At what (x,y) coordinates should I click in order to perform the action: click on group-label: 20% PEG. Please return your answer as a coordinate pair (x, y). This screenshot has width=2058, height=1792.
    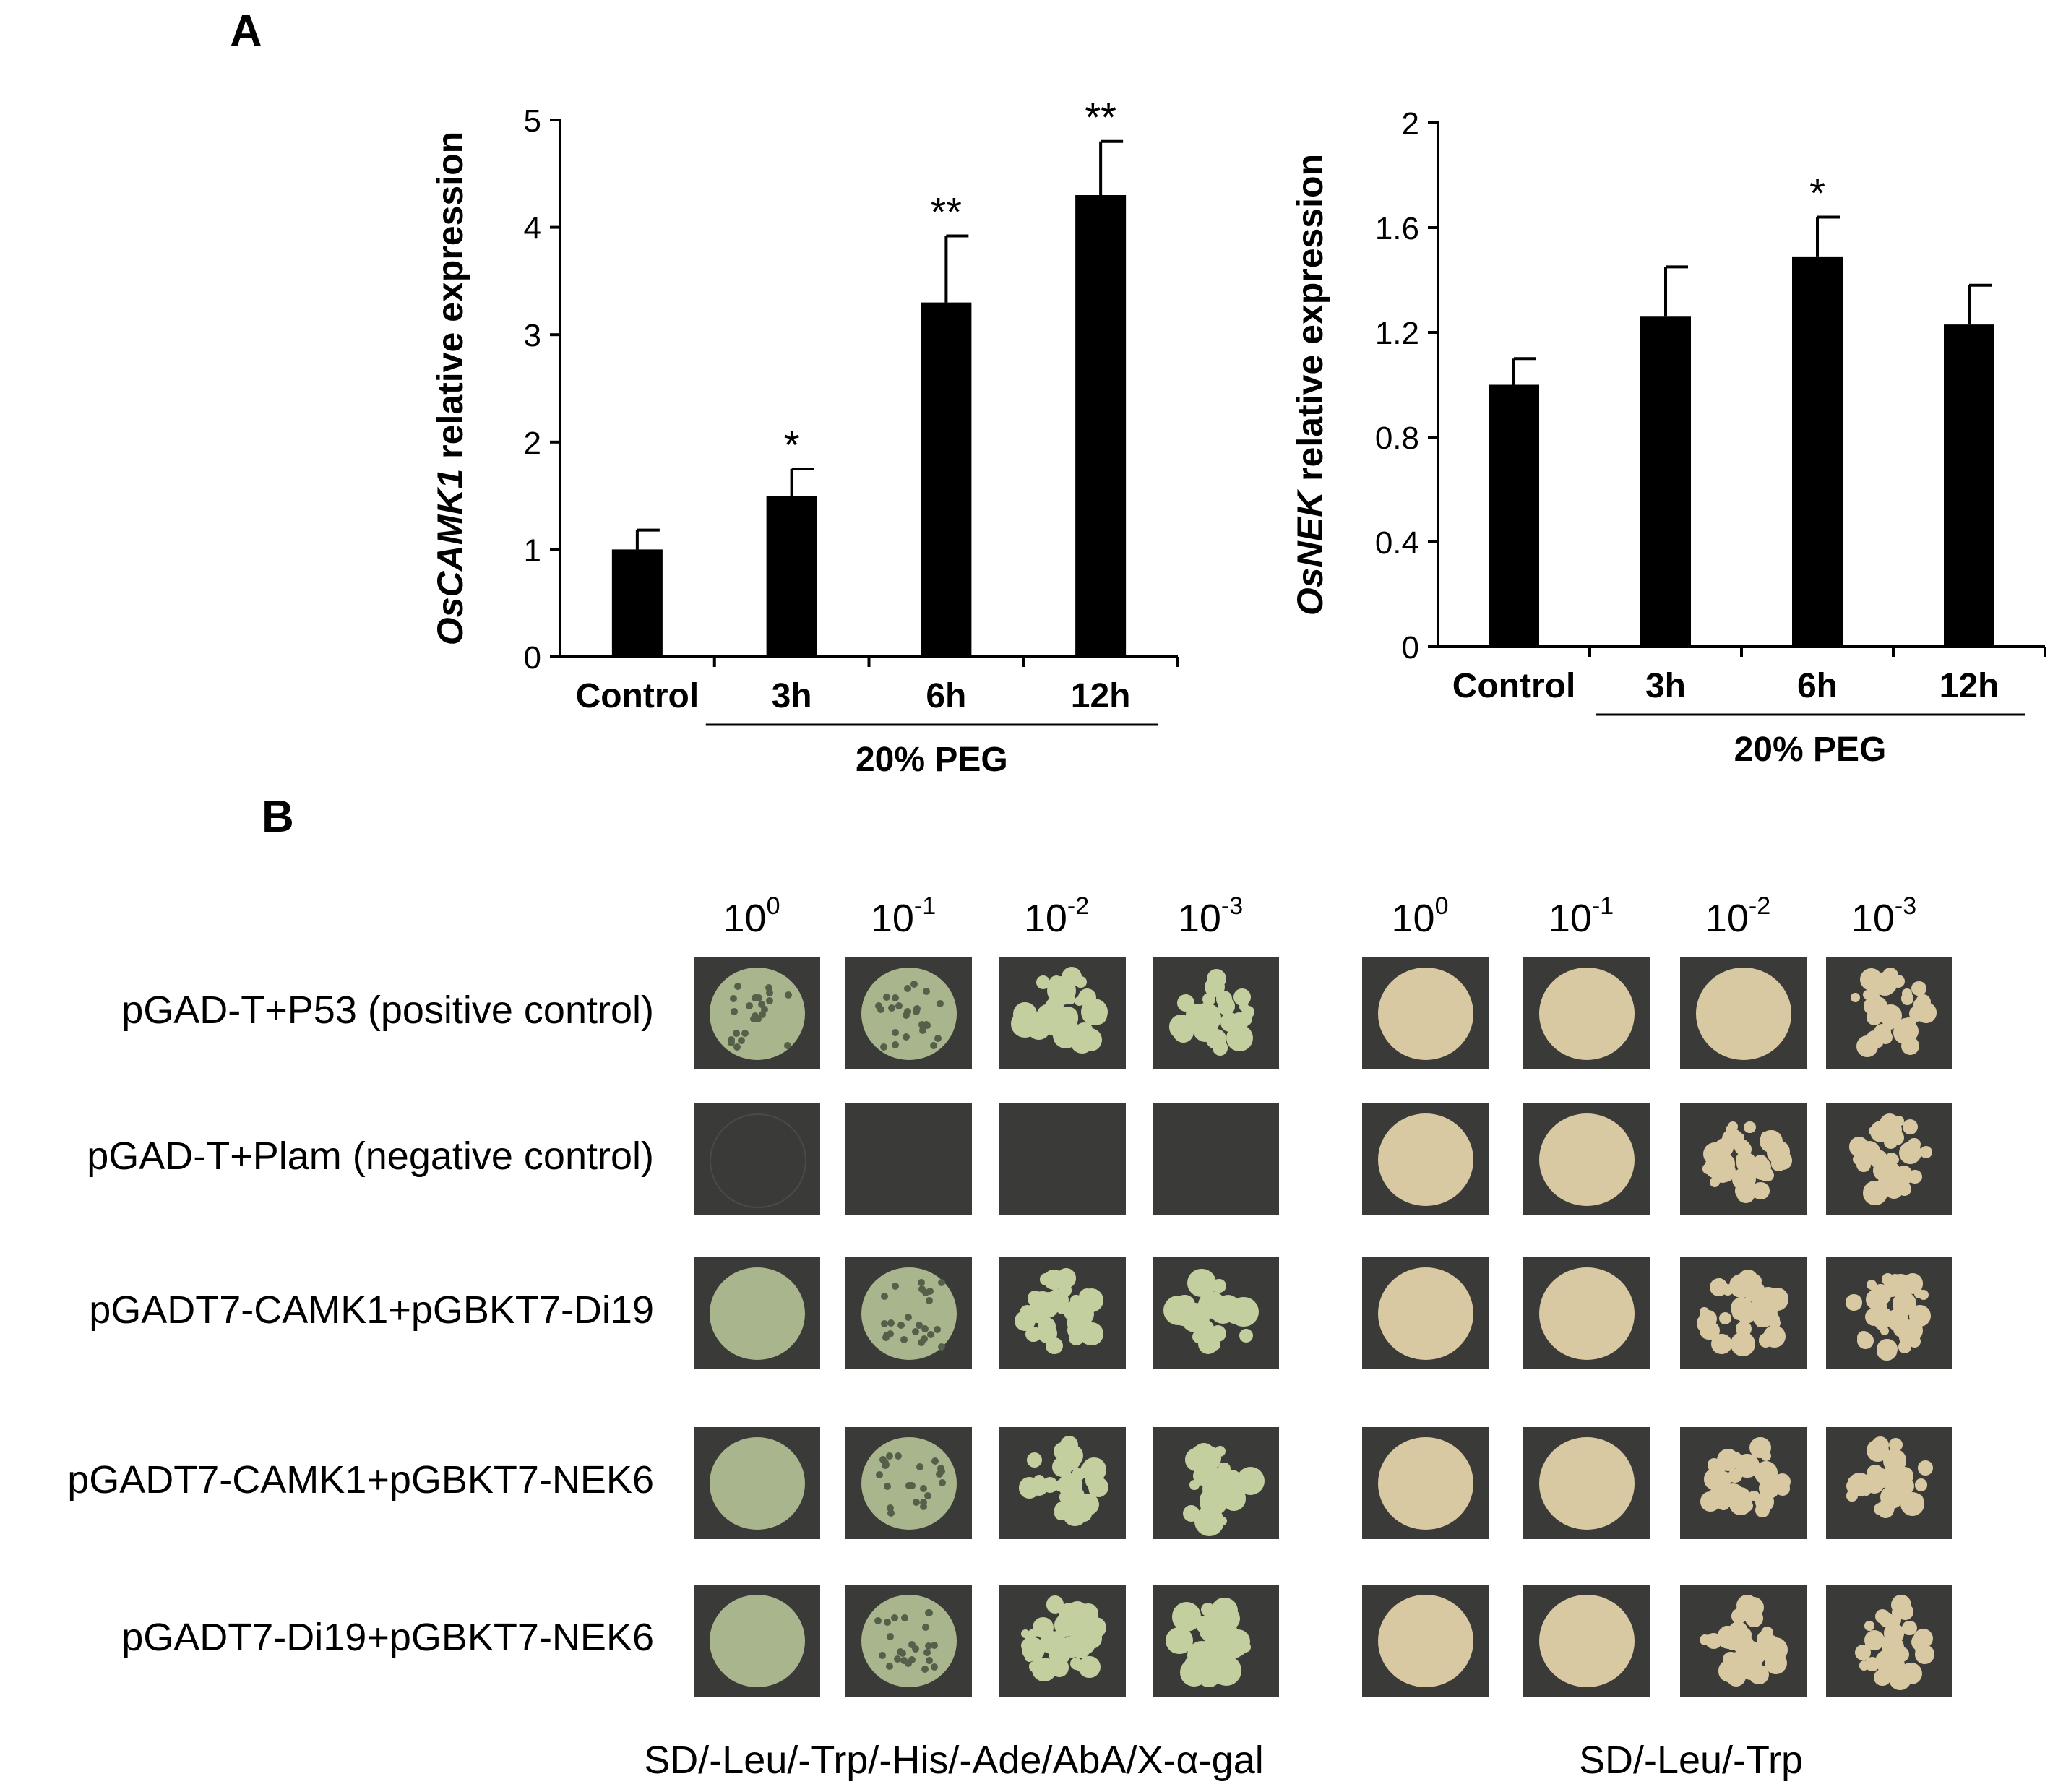
    Looking at the image, I should click on (932, 760).